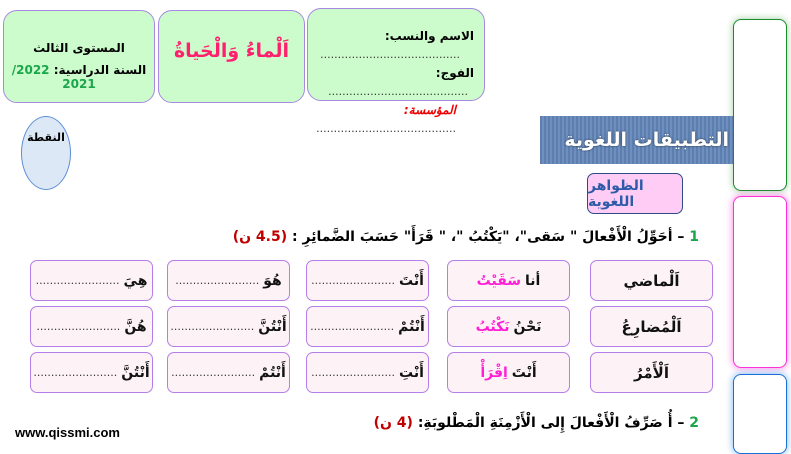  Describe the element at coordinates (100, 70) in the screenshot. I see `year-label: السنة الدراسية:` at that location.